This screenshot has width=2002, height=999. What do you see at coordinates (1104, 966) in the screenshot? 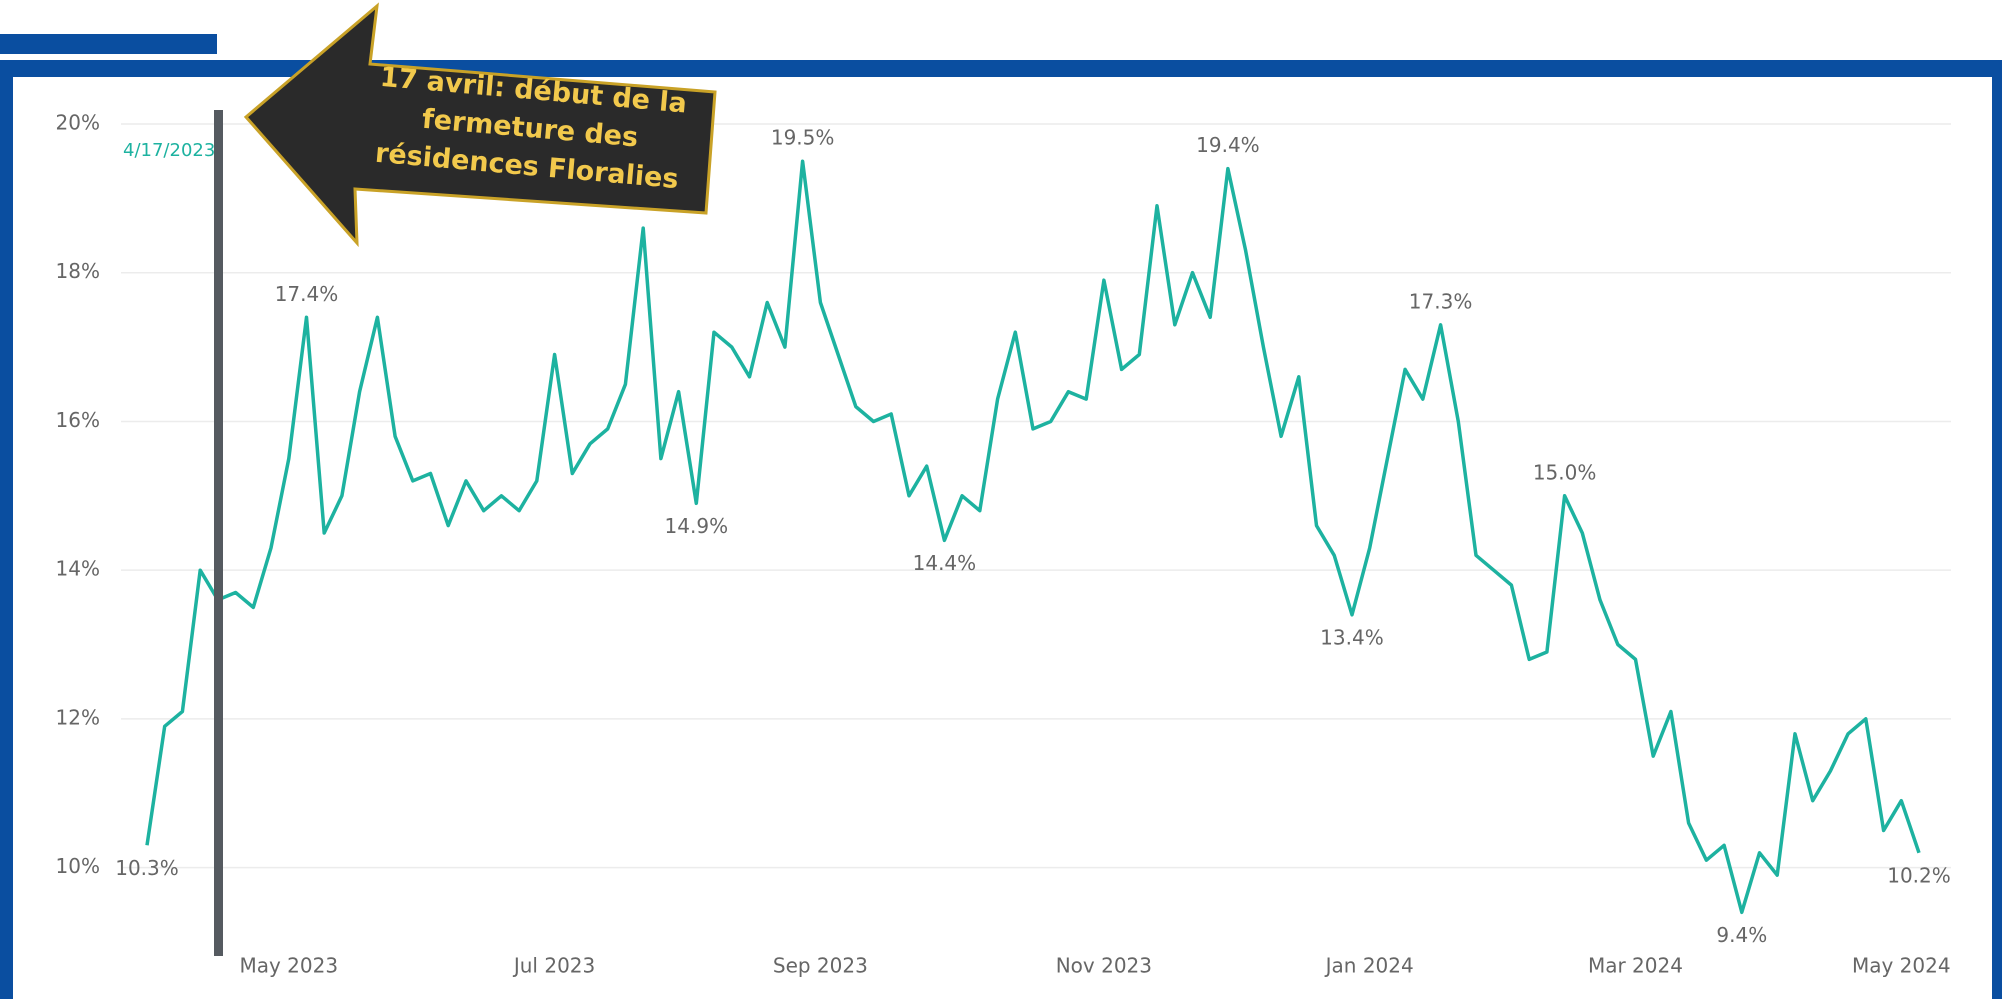
I see `x-tick-label: Nov 2023` at bounding box center [1104, 966].